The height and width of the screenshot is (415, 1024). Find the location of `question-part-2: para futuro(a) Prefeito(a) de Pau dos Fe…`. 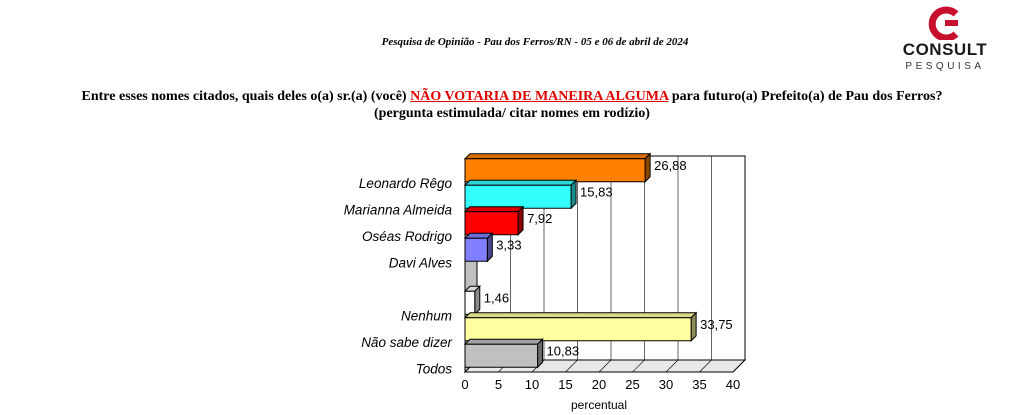

question-part-2: para futuro(a) Prefeito(a) de Pau dos Fe… is located at coordinates (805, 96).